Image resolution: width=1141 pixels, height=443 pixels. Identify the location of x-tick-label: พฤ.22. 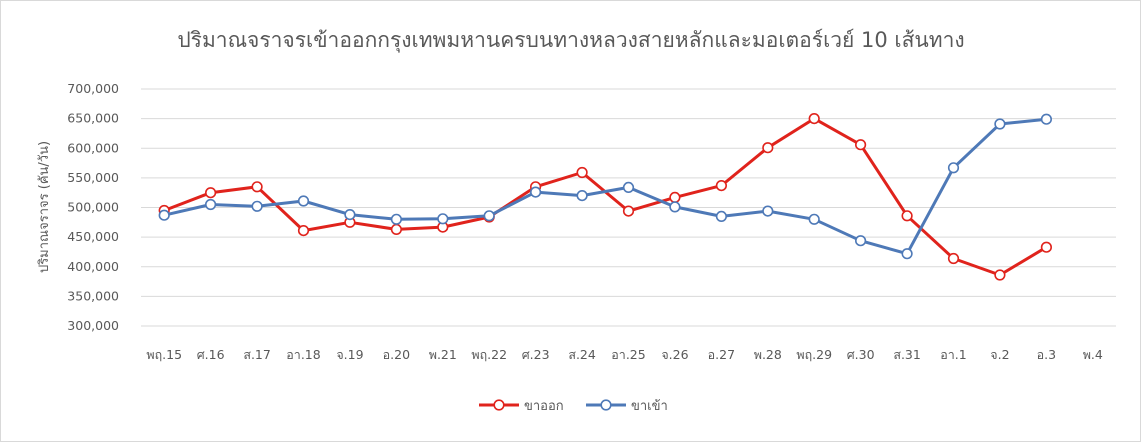
(489, 354).